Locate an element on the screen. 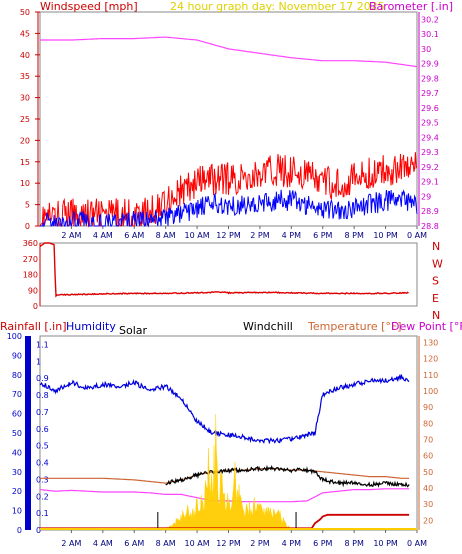 The image size is (462, 554). windspeed-tick-label: 25 is located at coordinates (25, 119).